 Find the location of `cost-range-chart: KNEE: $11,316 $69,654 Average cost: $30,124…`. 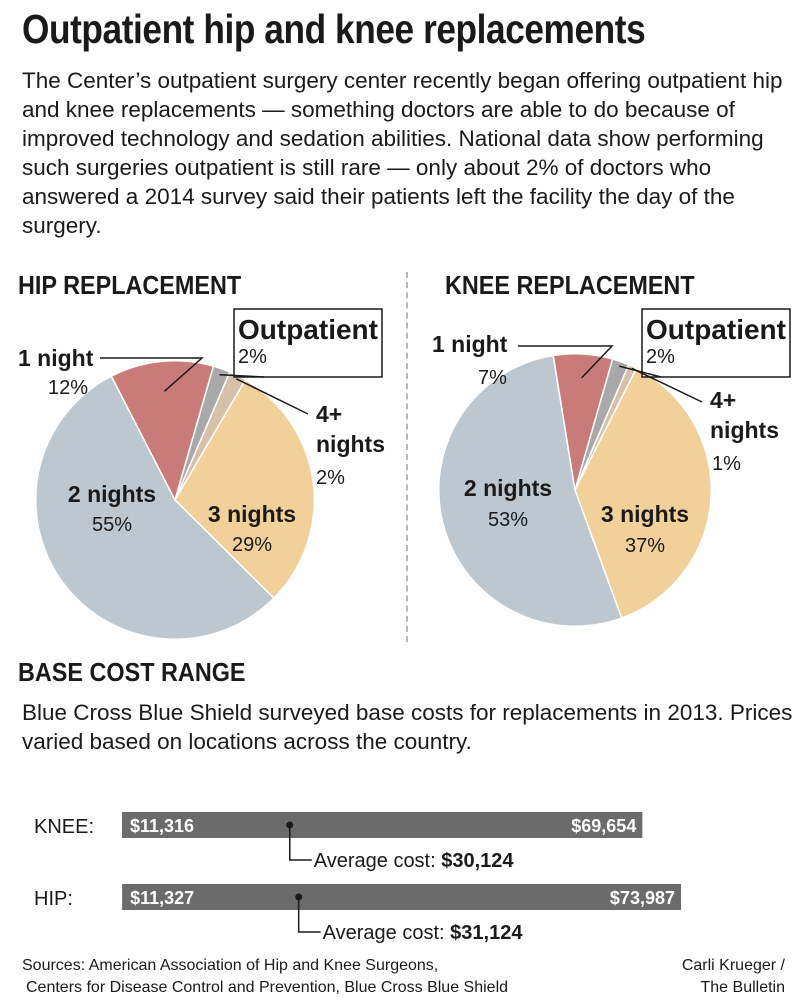

cost-range-chart: KNEE: $11,316 $69,654 Average cost: $30,124… is located at coordinates (357, 878).